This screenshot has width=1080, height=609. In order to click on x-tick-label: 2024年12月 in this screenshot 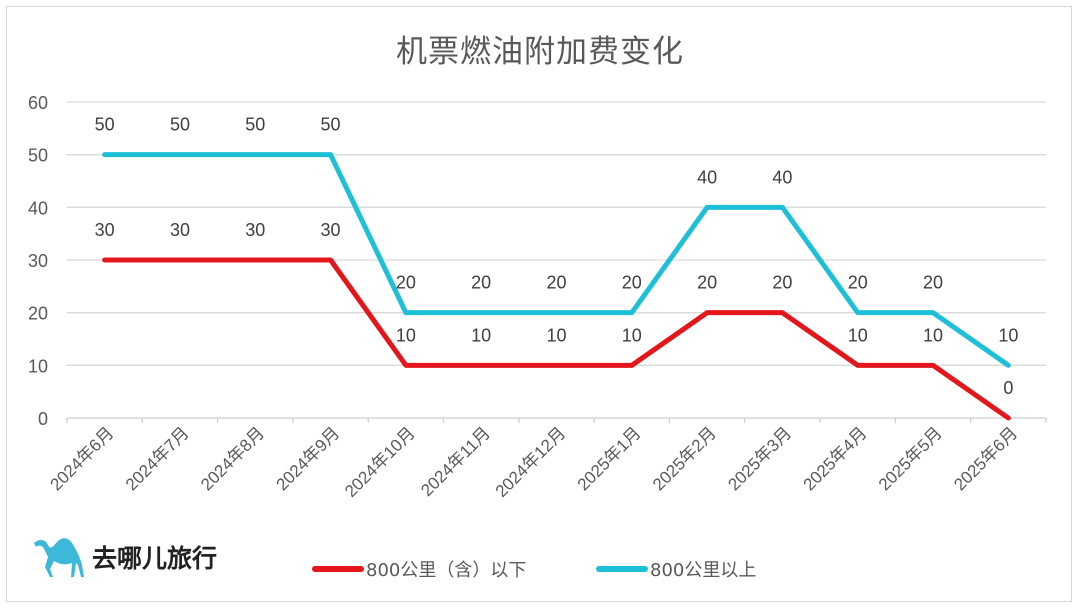, I will do `click(531, 462)`.